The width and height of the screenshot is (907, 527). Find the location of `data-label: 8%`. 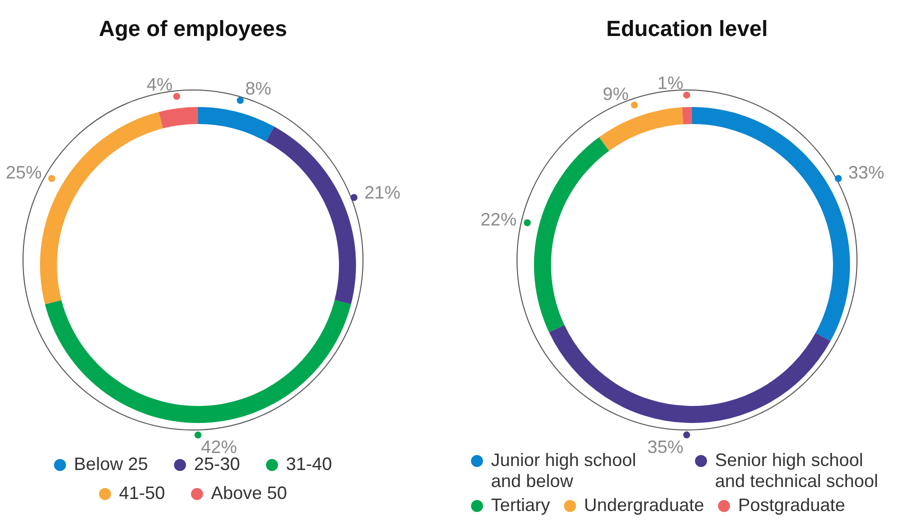

data-label: 8% is located at coordinates (258, 88).